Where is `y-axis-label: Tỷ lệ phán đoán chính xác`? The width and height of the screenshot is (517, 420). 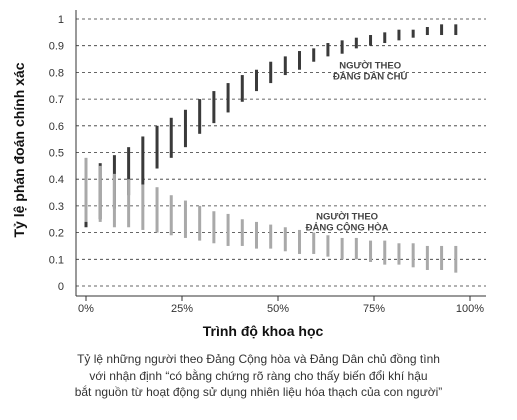 y-axis-label: Tỷ lệ phán đoán chính xác is located at coordinates (19, 149).